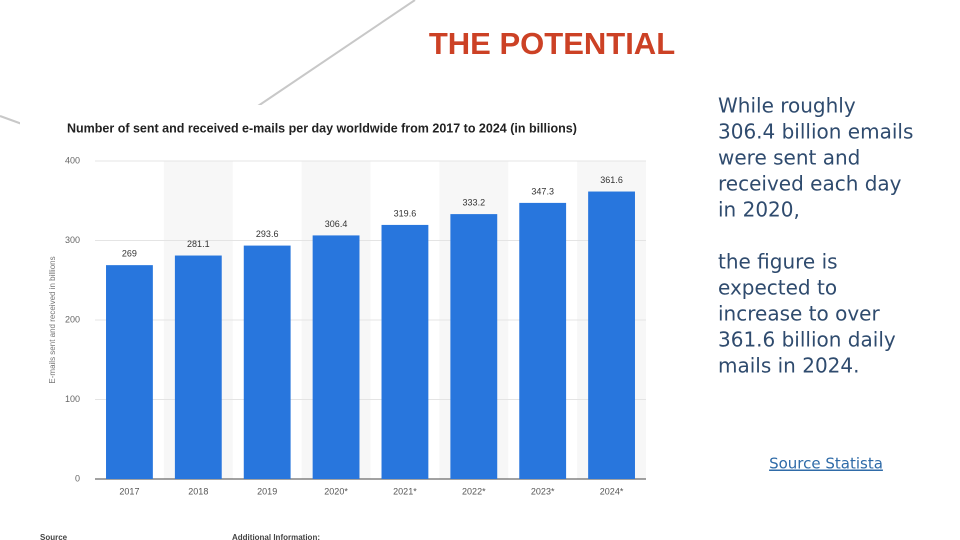 This screenshot has height=540, width=960. What do you see at coordinates (198, 491) in the screenshot?
I see `x-tick-label: 2018` at bounding box center [198, 491].